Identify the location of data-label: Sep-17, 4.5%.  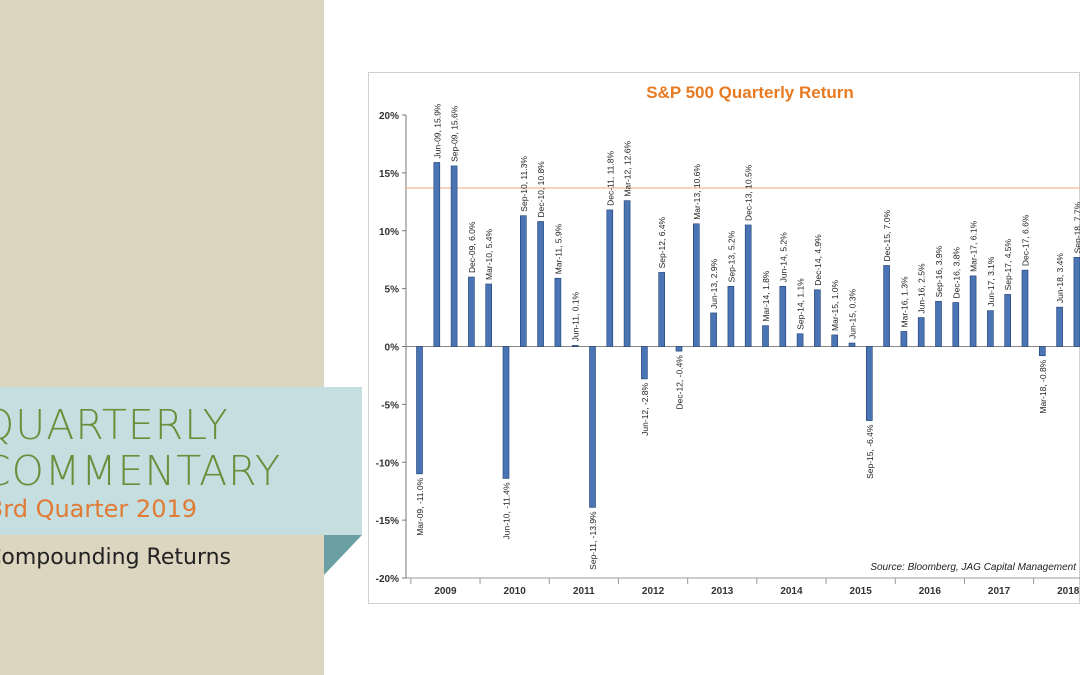
(1008, 264).